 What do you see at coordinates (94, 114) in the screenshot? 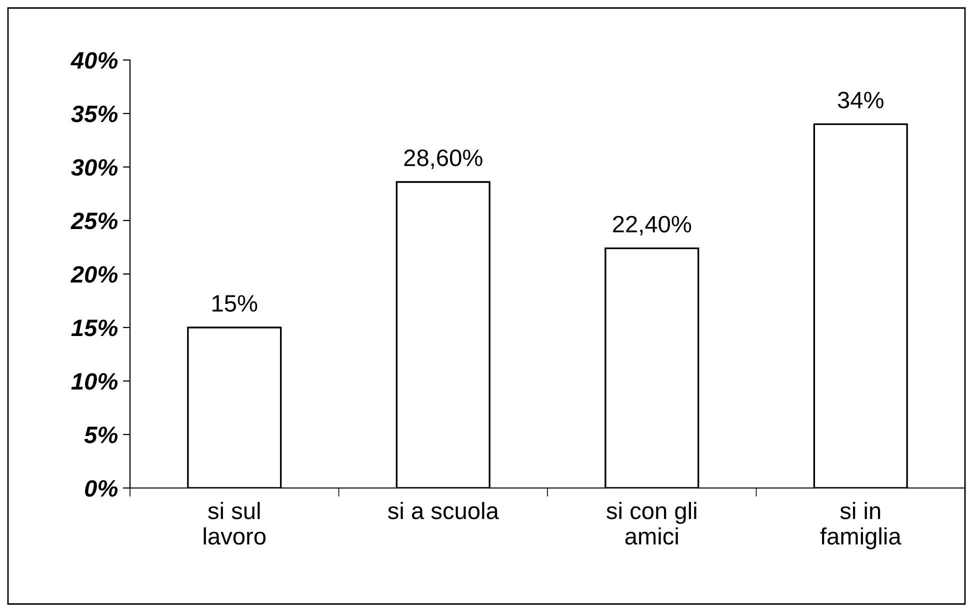
I see `y-tick-label: 35%` at bounding box center [94, 114].